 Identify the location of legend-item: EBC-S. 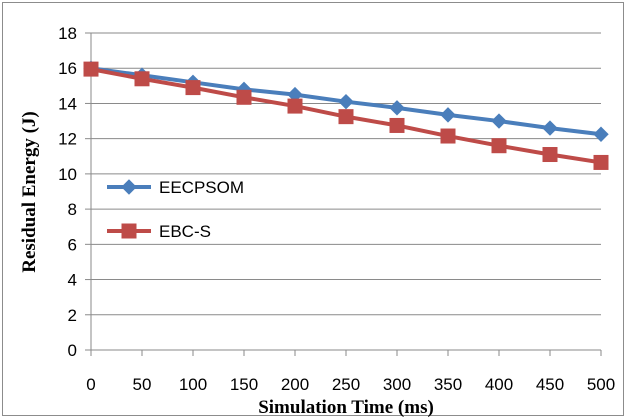
(159, 231).